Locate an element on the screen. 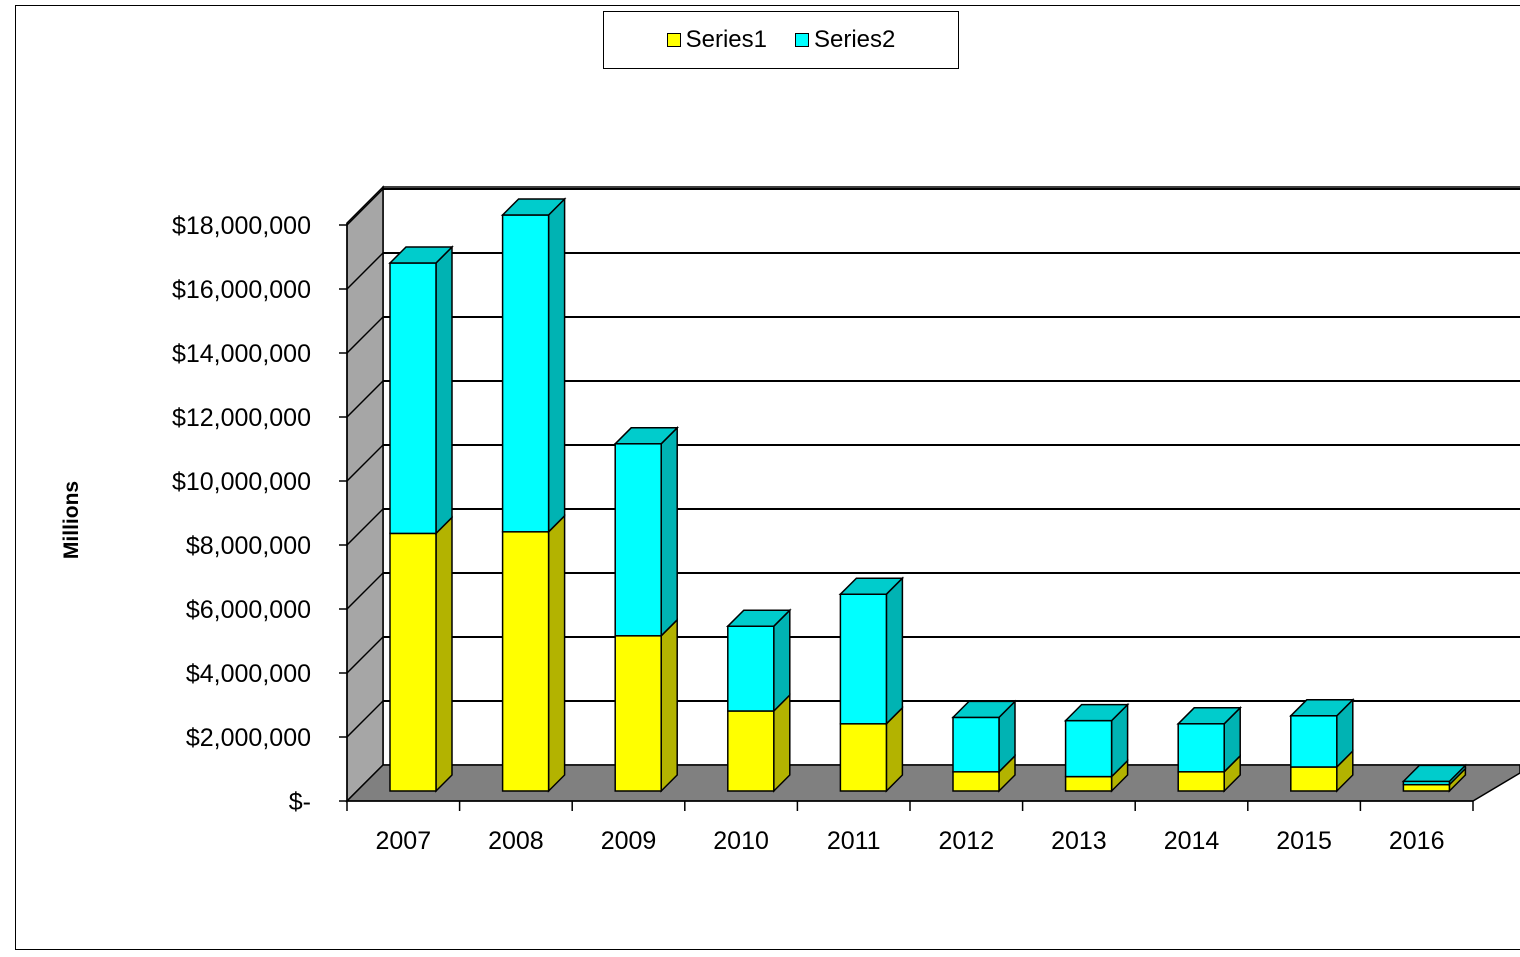 The image size is (1520, 957). bar-series2-2010 is located at coordinates (751, 668).